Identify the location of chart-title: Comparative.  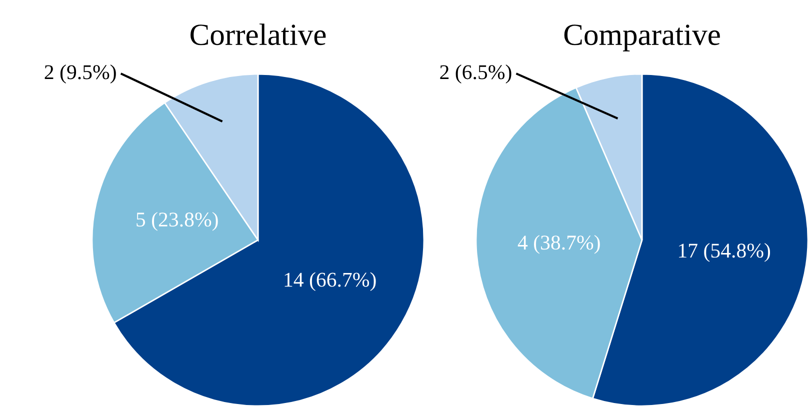
(642, 38).